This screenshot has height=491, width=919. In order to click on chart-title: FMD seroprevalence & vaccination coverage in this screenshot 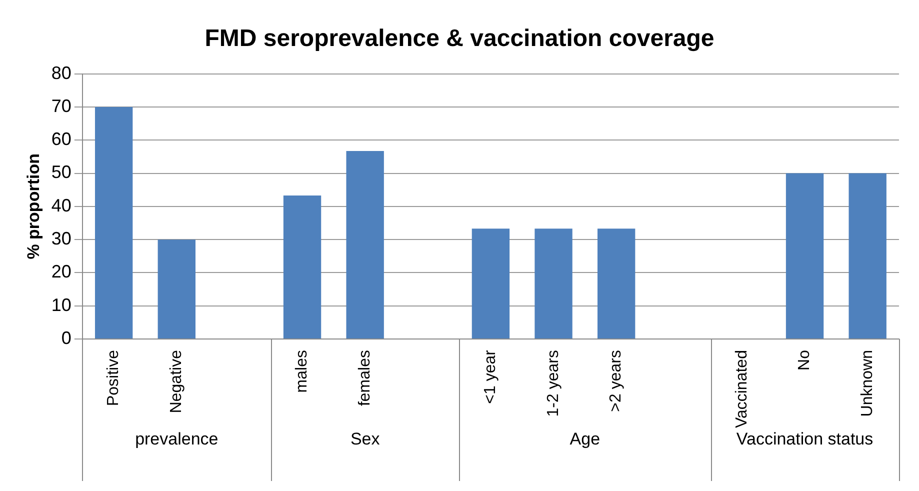, I will do `click(459, 38)`.